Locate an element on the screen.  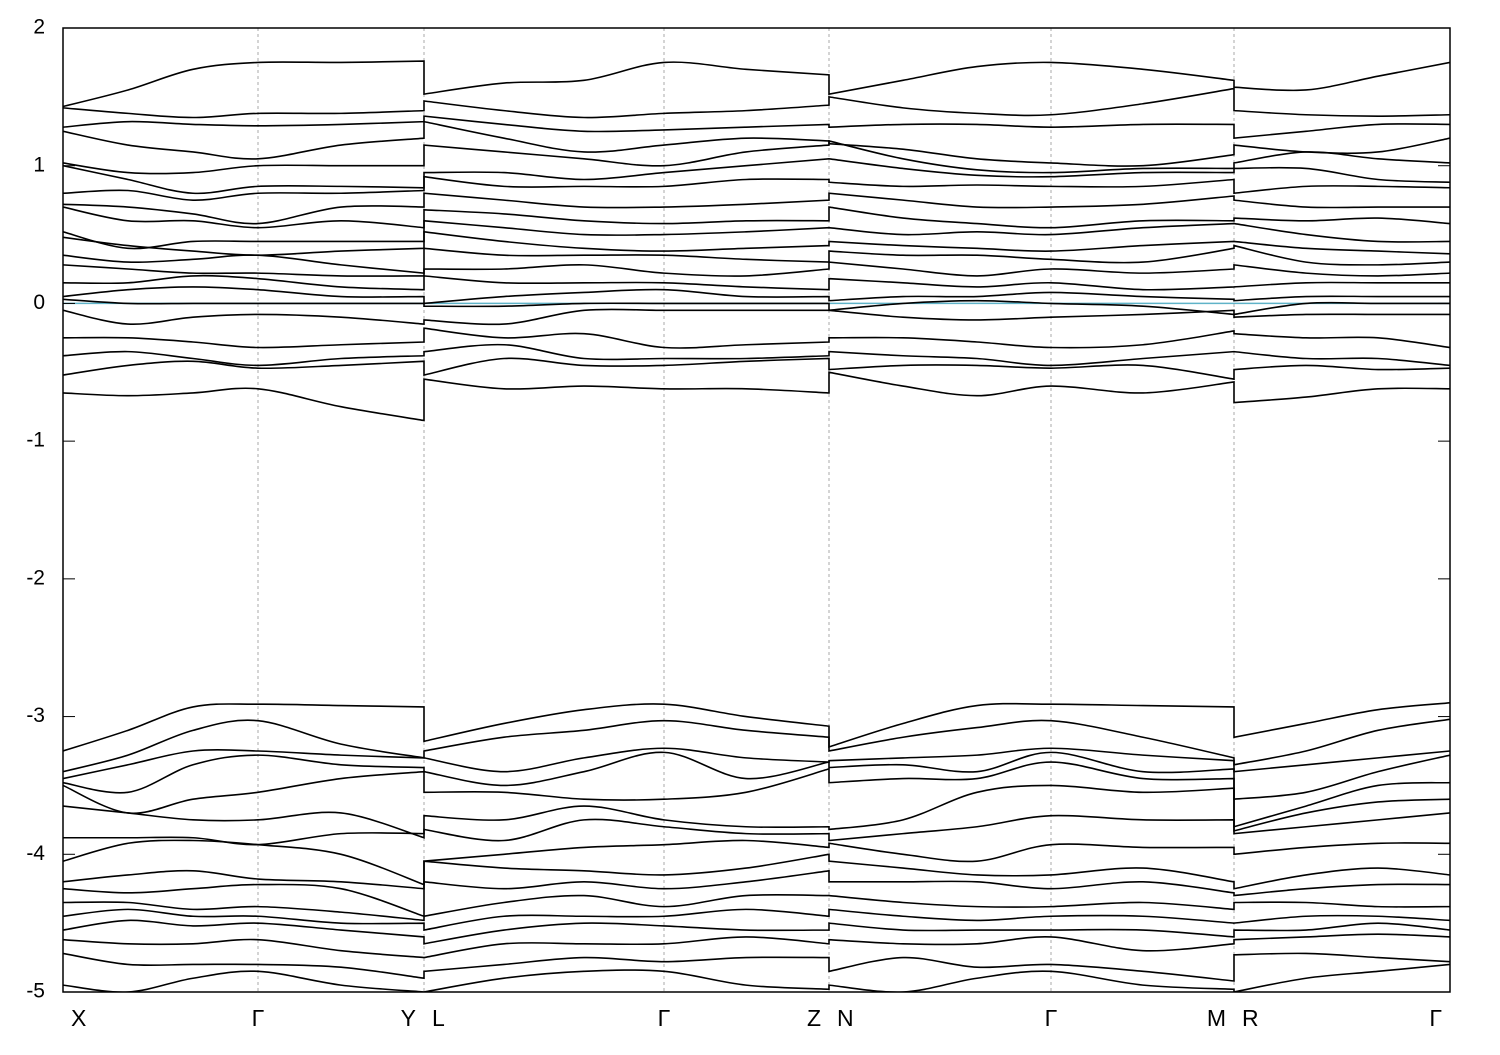
y-tick-label: -5 is located at coordinates (35, 991).